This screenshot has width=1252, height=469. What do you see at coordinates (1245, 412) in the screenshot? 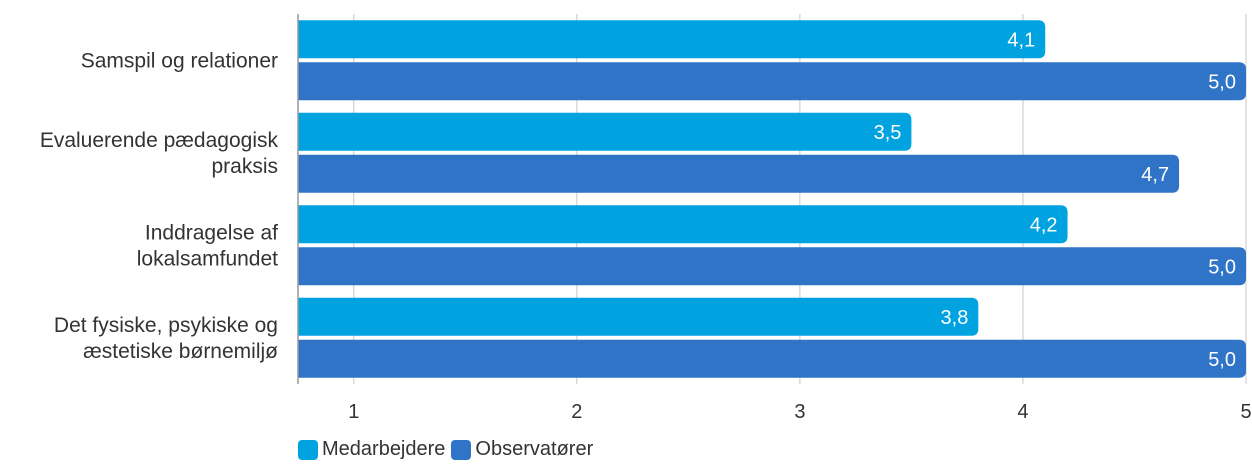
I see `x-tick-label: 5` at bounding box center [1245, 412].